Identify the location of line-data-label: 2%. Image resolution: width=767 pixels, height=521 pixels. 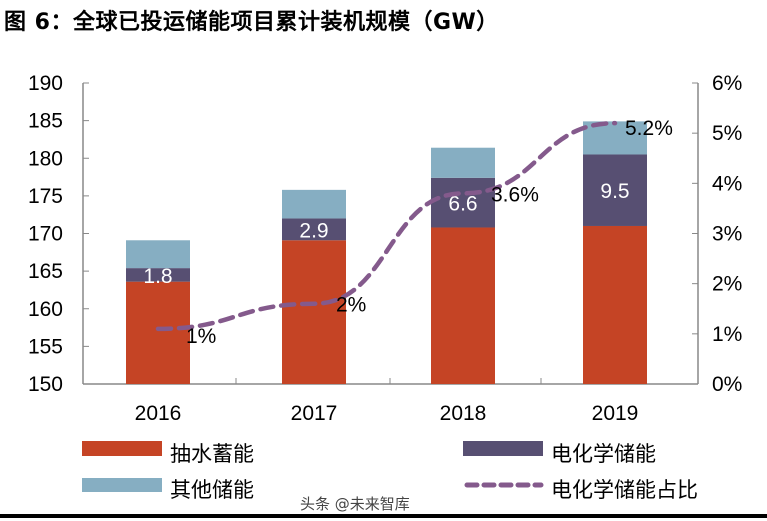
(351, 305).